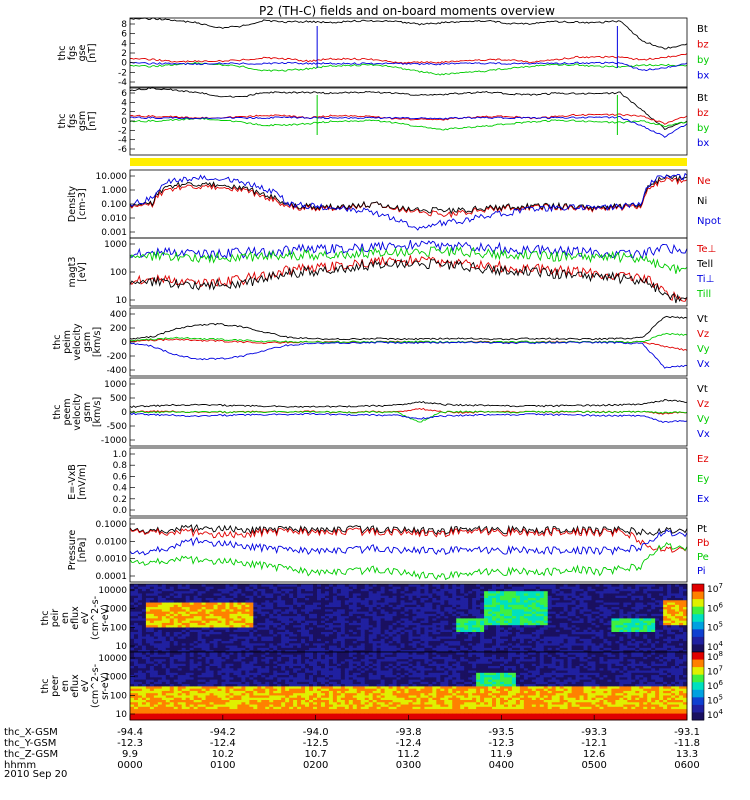 This screenshot has width=750, height=800. Describe the element at coordinates (124, 103) in the screenshot. I see `y-tick-label: 4` at that location.